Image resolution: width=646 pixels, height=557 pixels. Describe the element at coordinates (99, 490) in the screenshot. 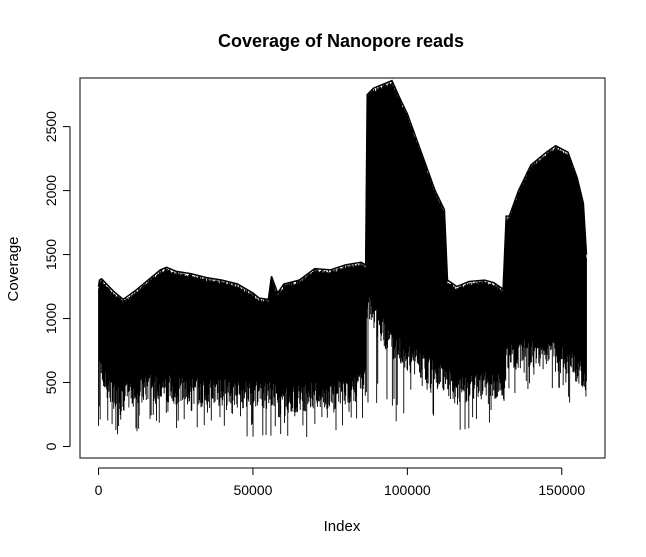

I see `x-tick-label: 0` at that location.